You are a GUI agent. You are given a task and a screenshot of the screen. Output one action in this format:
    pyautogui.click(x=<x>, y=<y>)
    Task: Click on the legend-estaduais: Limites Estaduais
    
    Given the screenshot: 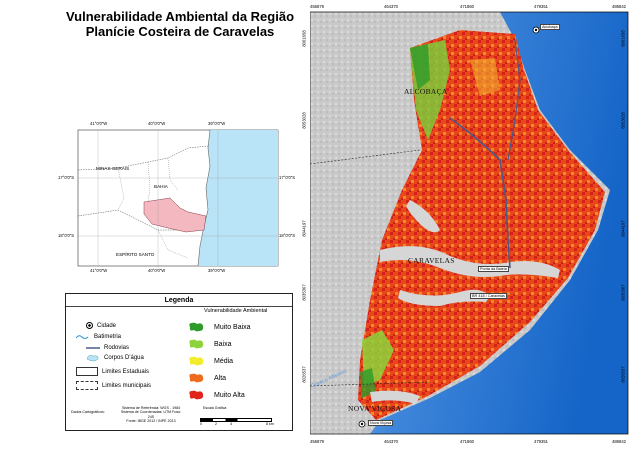 What is the action you would take?
    pyautogui.click(x=112, y=371)
    